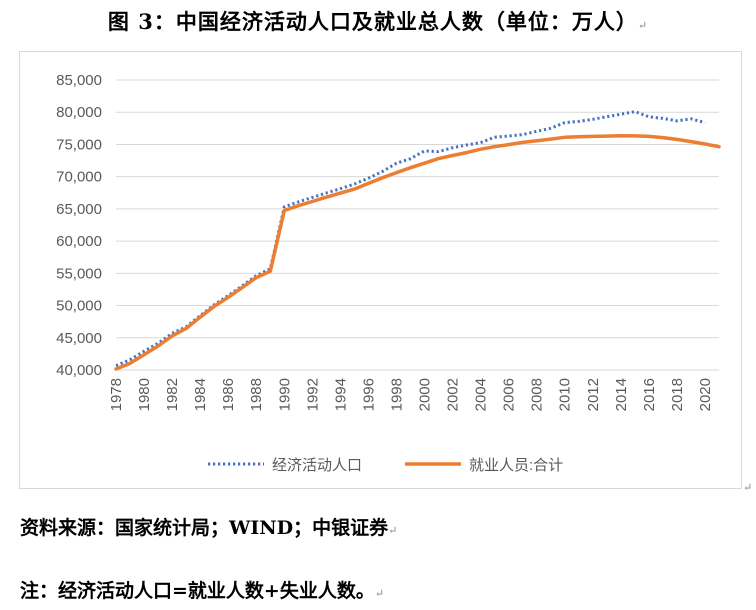  What do you see at coordinates (593, 394) in the screenshot?
I see `x-tick-label: 2012` at bounding box center [593, 394].